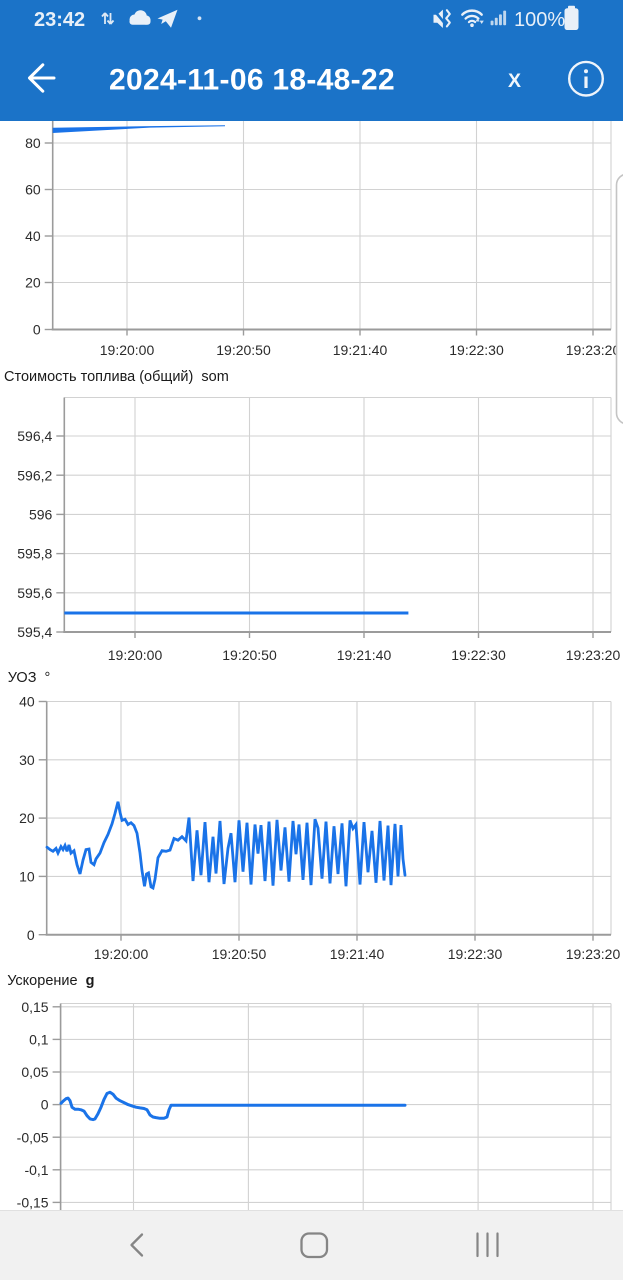 This screenshot has width=623, height=1280. Describe the element at coordinates (34, 632) in the screenshot. I see `svg-text: 595,4` at that location.